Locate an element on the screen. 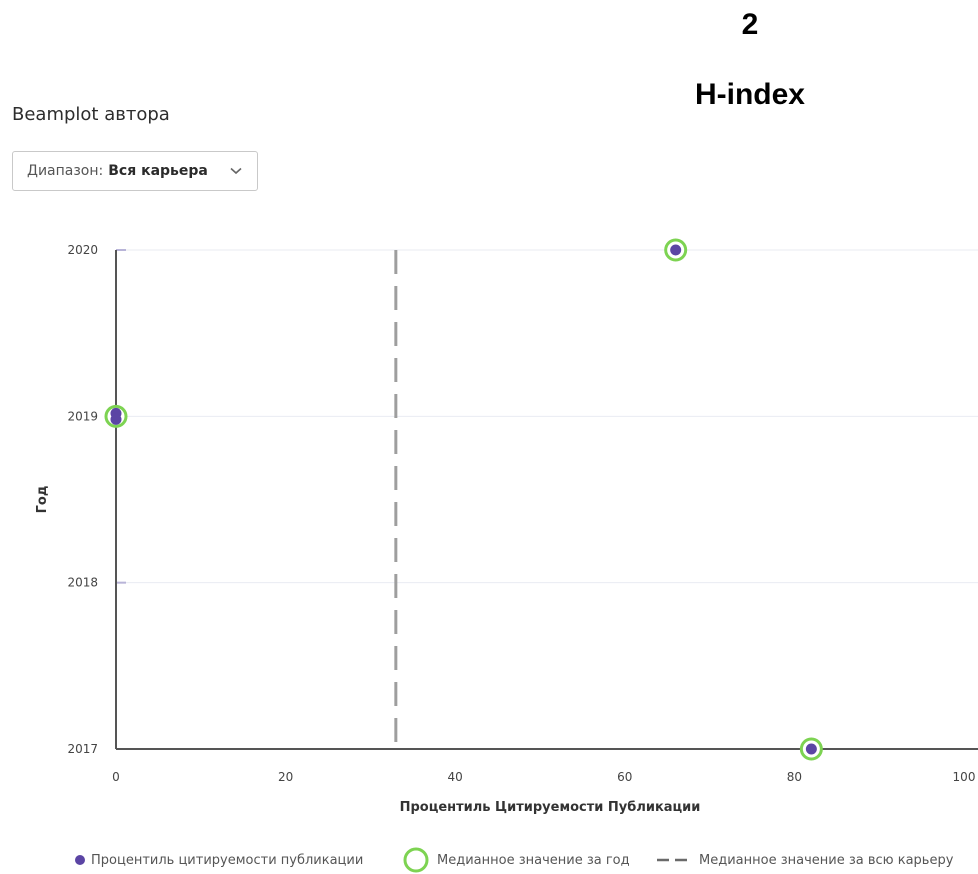 The height and width of the screenshot is (874, 978). legend-dash-icon is located at coordinates (675, 860).